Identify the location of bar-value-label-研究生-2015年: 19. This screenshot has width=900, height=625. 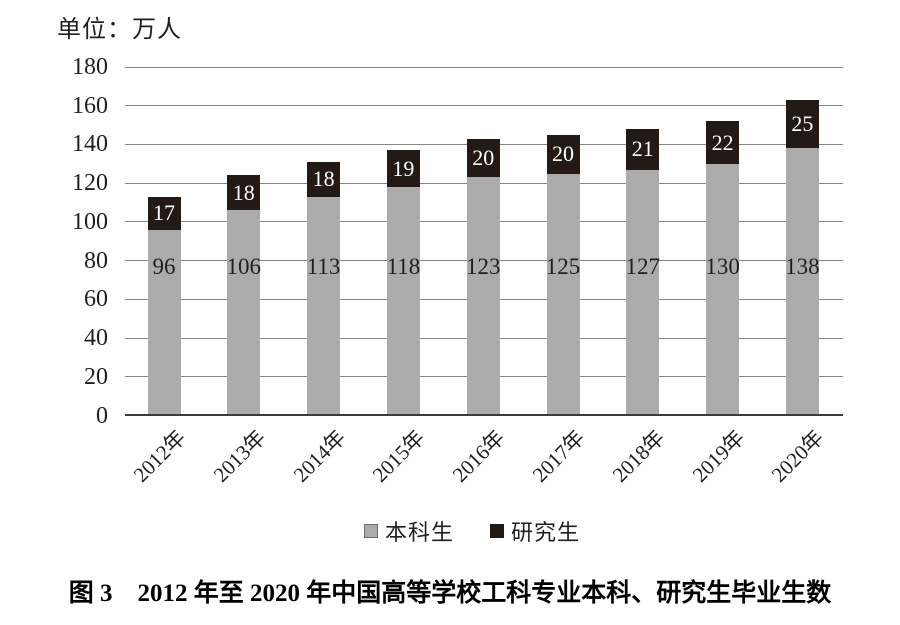
(403, 168).